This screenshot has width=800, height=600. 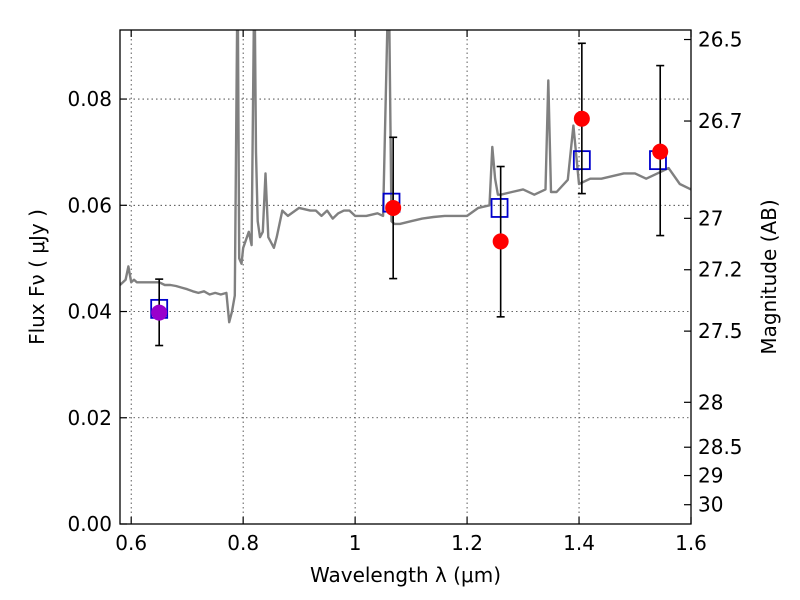 I want to click on y-tick-label: 0.08, so click(x=89, y=99).